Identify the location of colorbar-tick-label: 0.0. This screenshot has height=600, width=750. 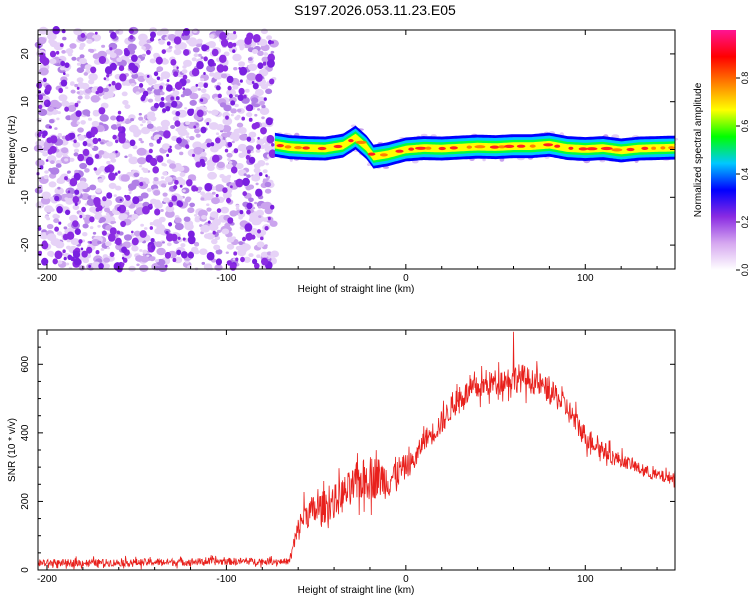
(745, 270).